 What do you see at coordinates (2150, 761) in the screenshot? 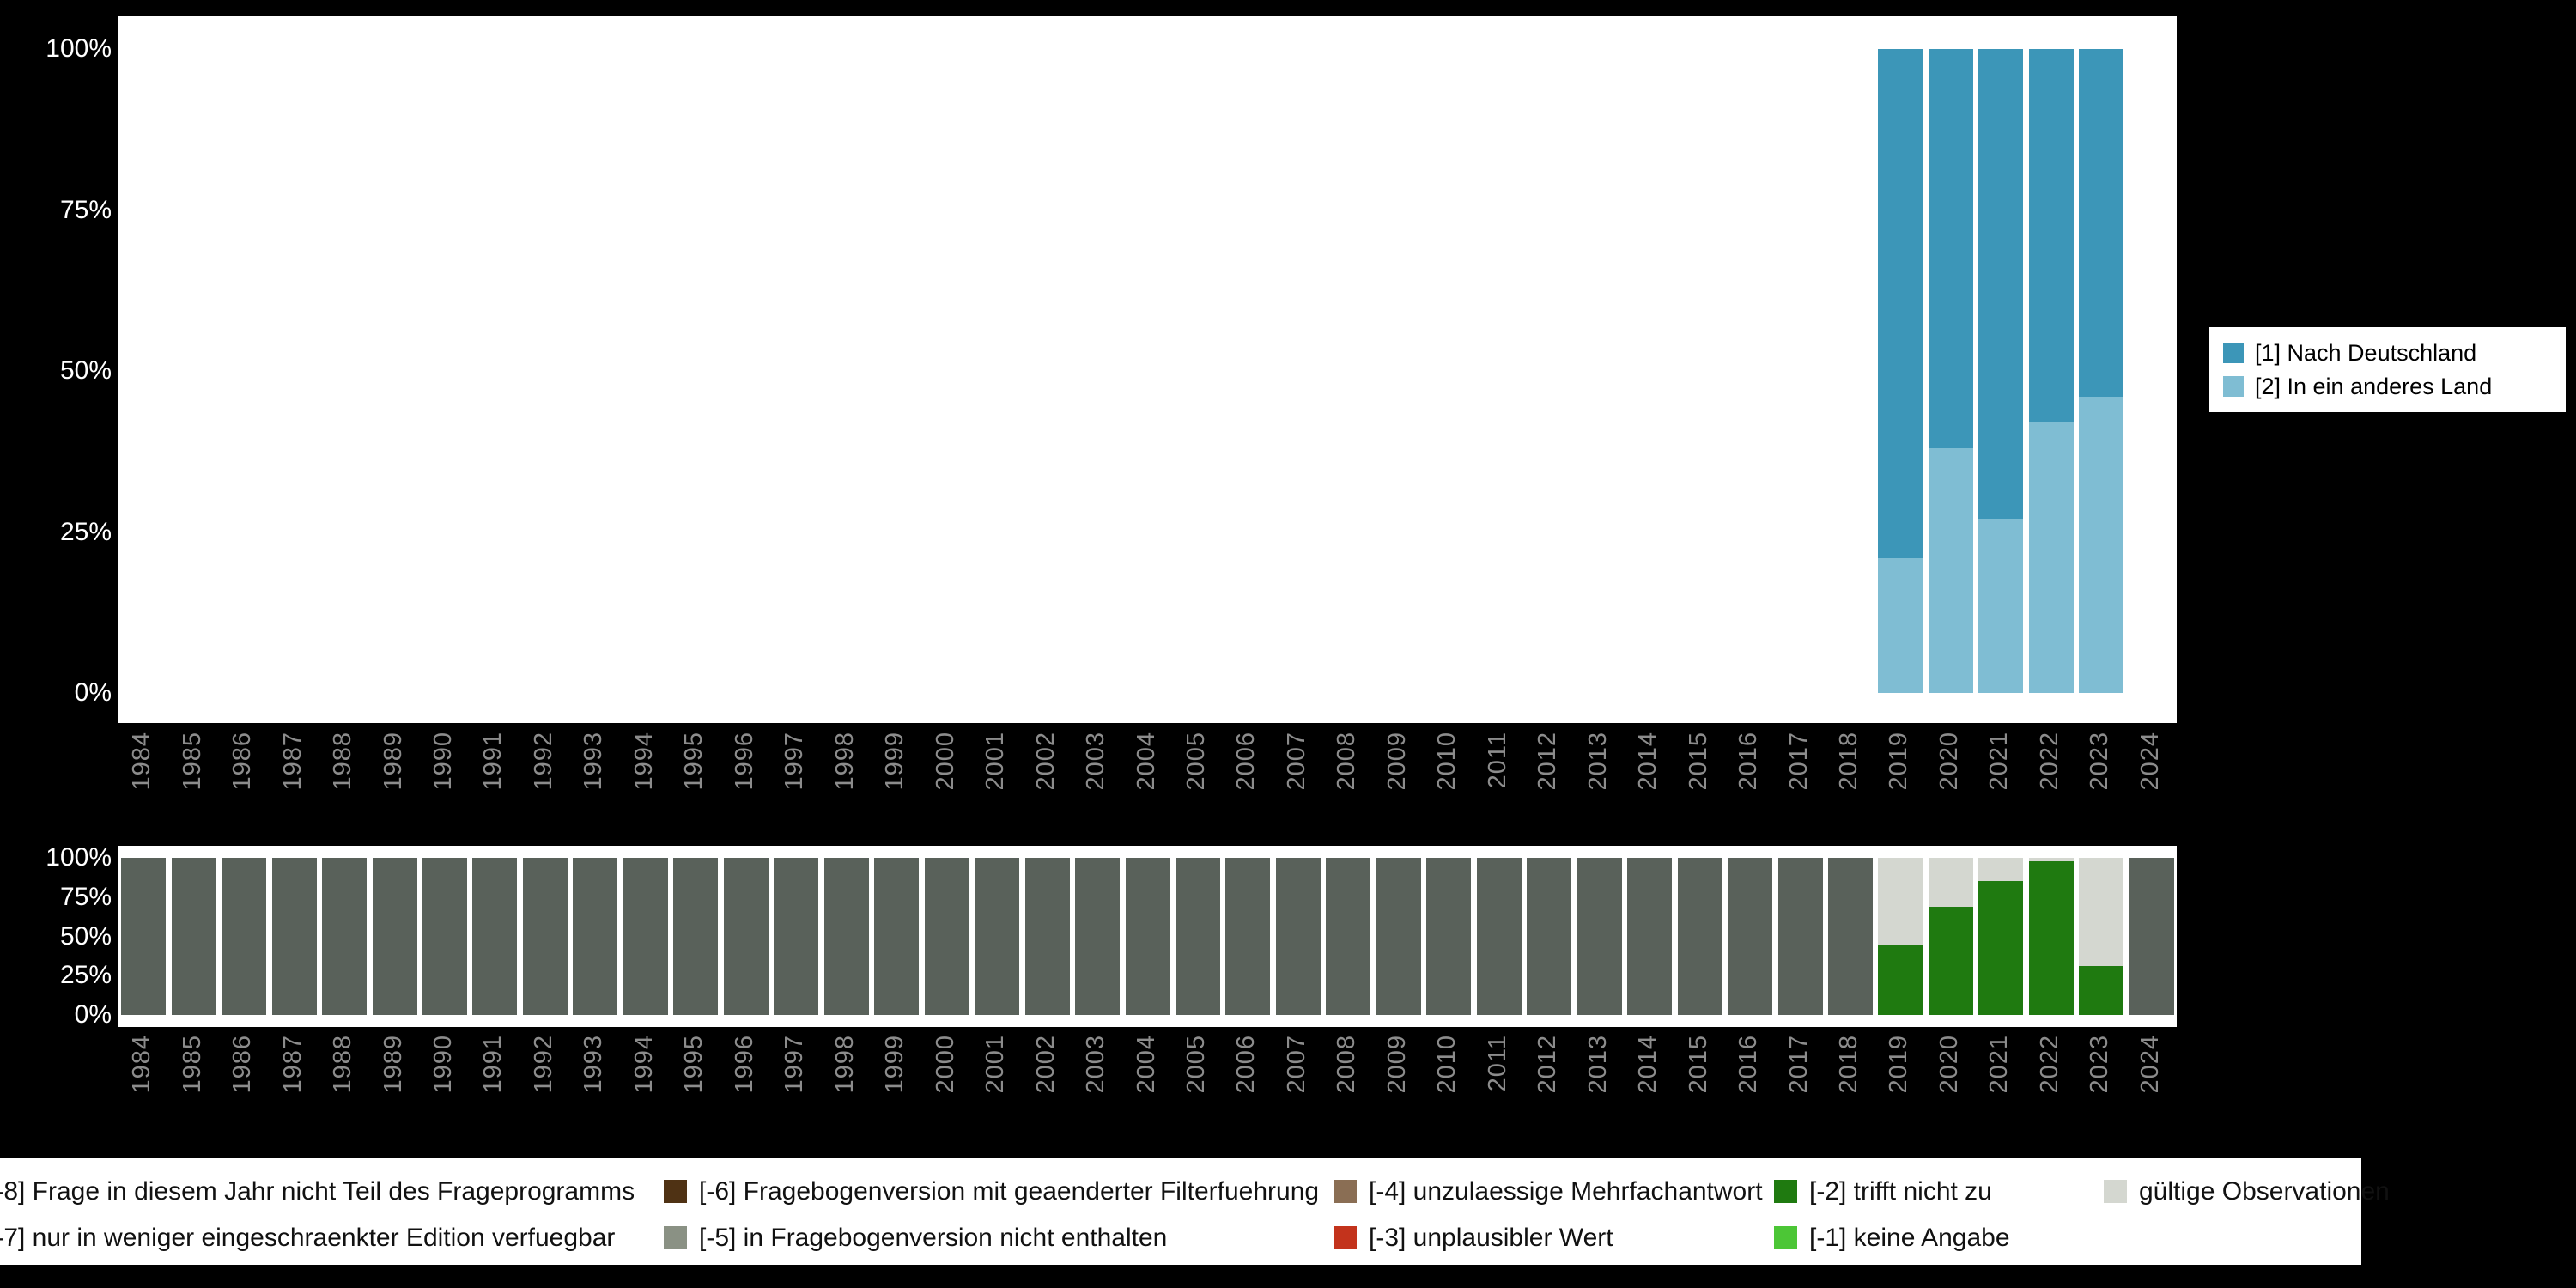
I see `x-tick-label-upper: 2024` at bounding box center [2150, 761].